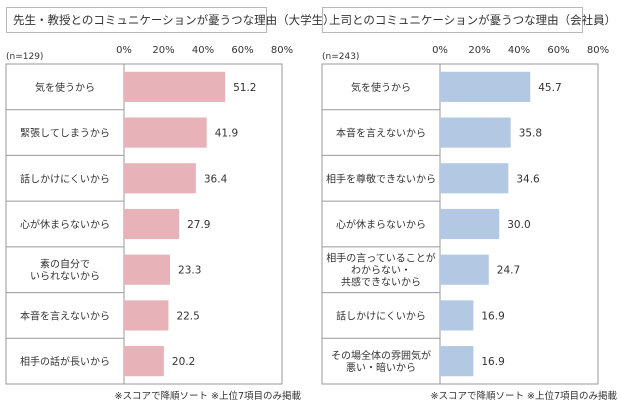  Describe the element at coordinates (549, 88) in the screenshot. I see `value-label: 45.7` at that location.